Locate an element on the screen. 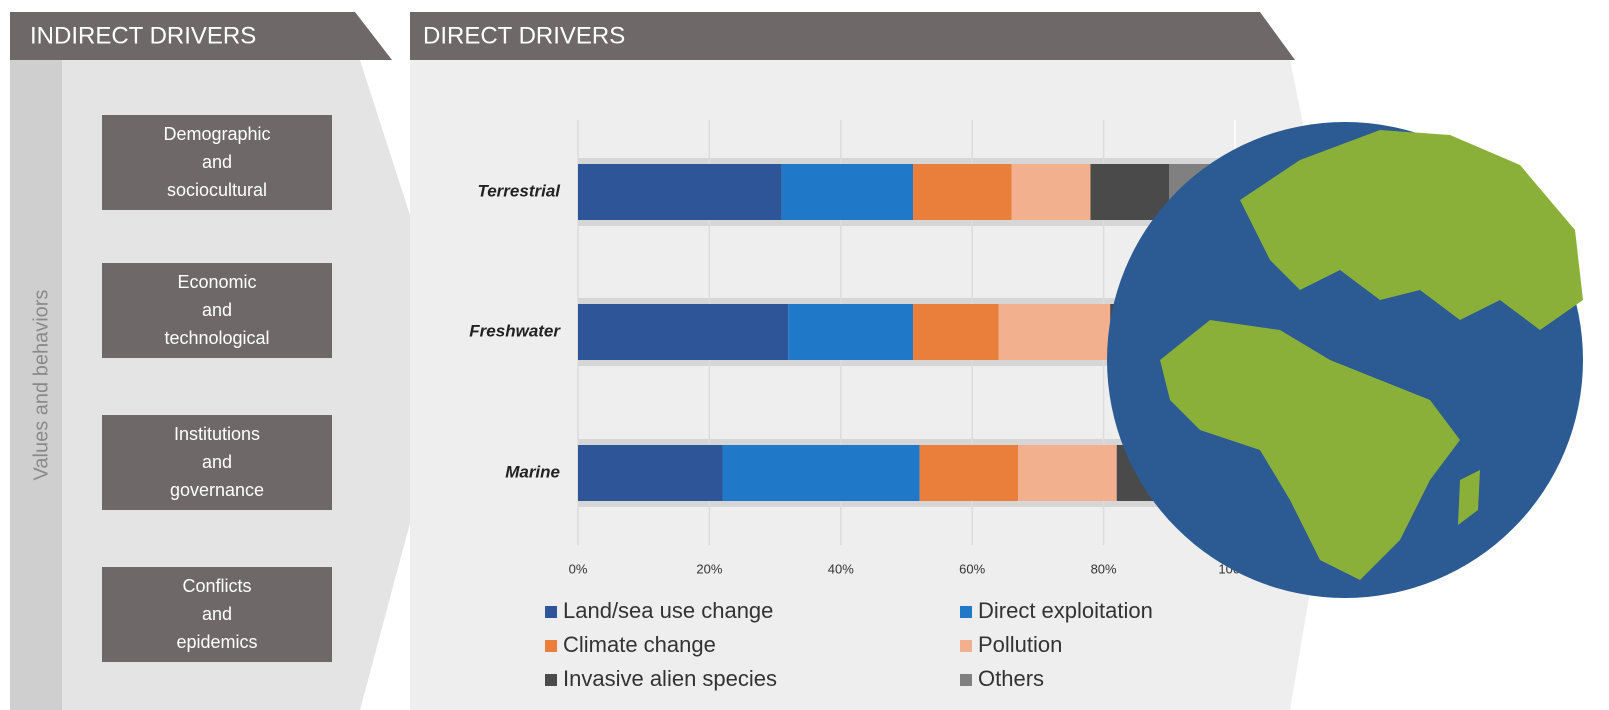  x-tick-label: 80% is located at coordinates (1104, 568).